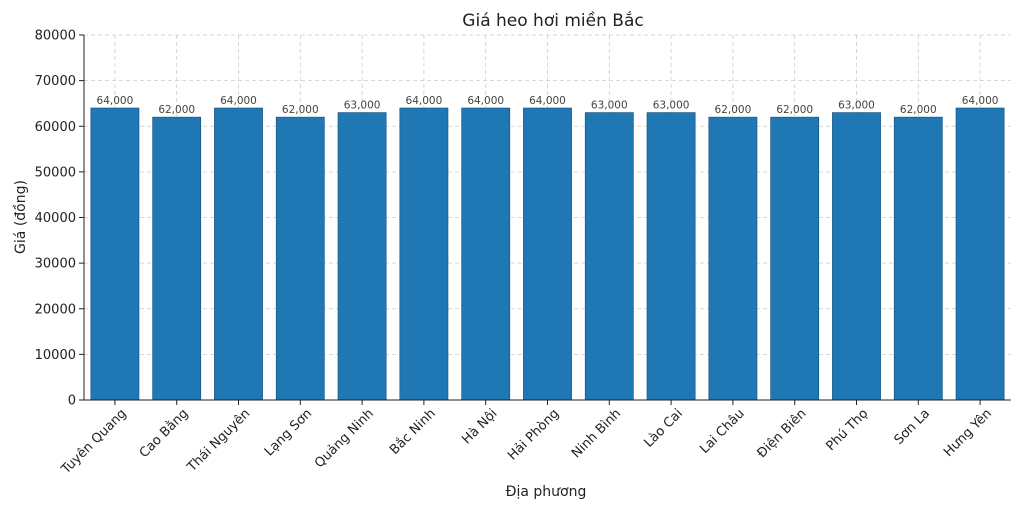 This screenshot has width=1024, height=512. I want to click on x-tick-label: Lai Châu, so click(722, 431).